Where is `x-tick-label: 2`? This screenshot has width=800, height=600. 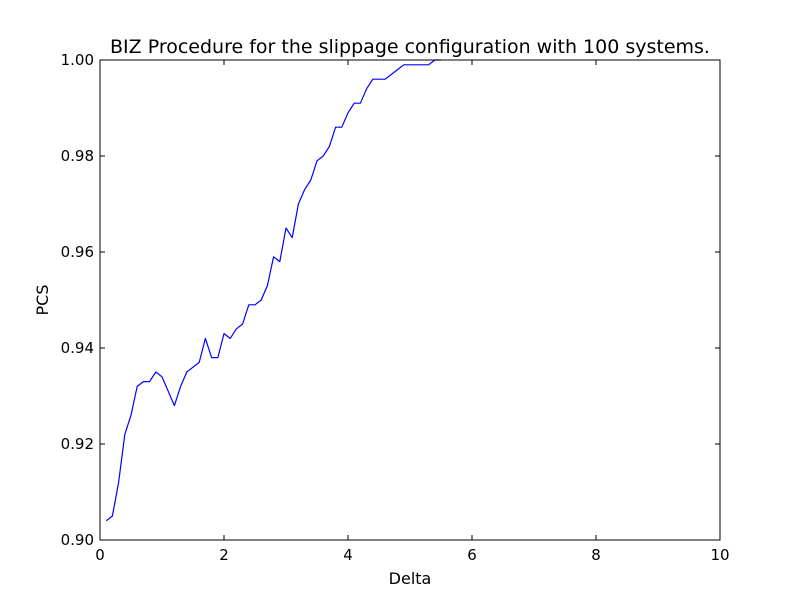
x-tick-label: 2 is located at coordinates (224, 555).